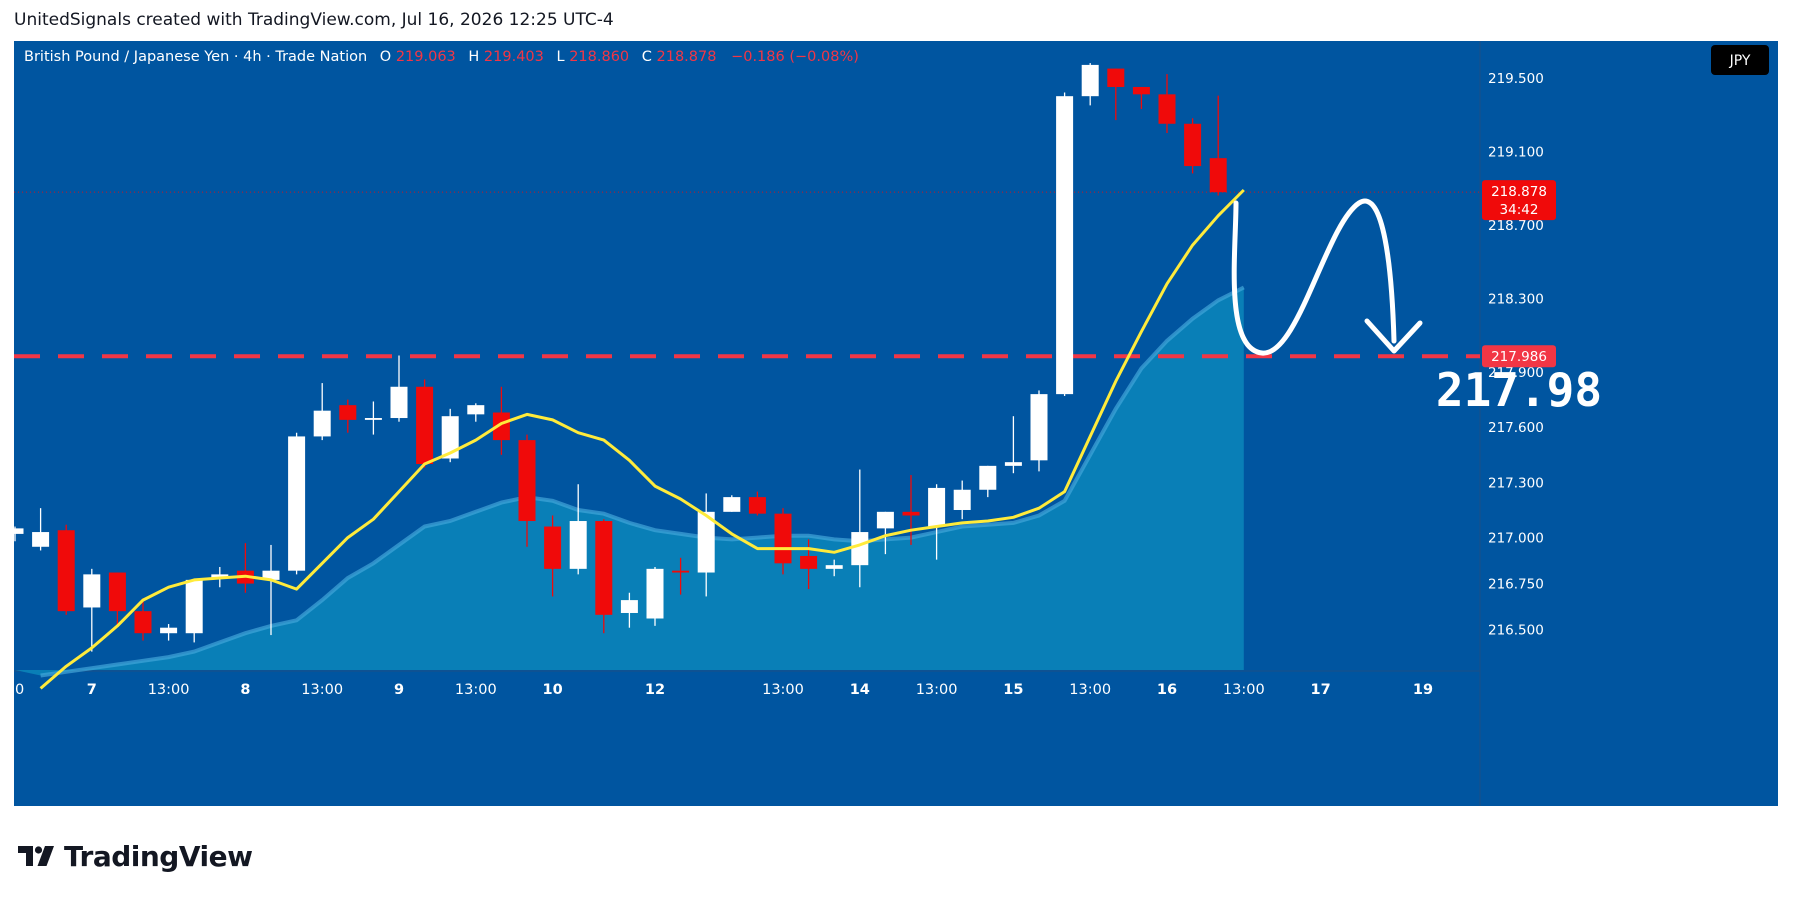 This screenshot has width=1793, height=899. What do you see at coordinates (860, 690) in the screenshot?
I see `time-tick-label: 14` at bounding box center [860, 690].